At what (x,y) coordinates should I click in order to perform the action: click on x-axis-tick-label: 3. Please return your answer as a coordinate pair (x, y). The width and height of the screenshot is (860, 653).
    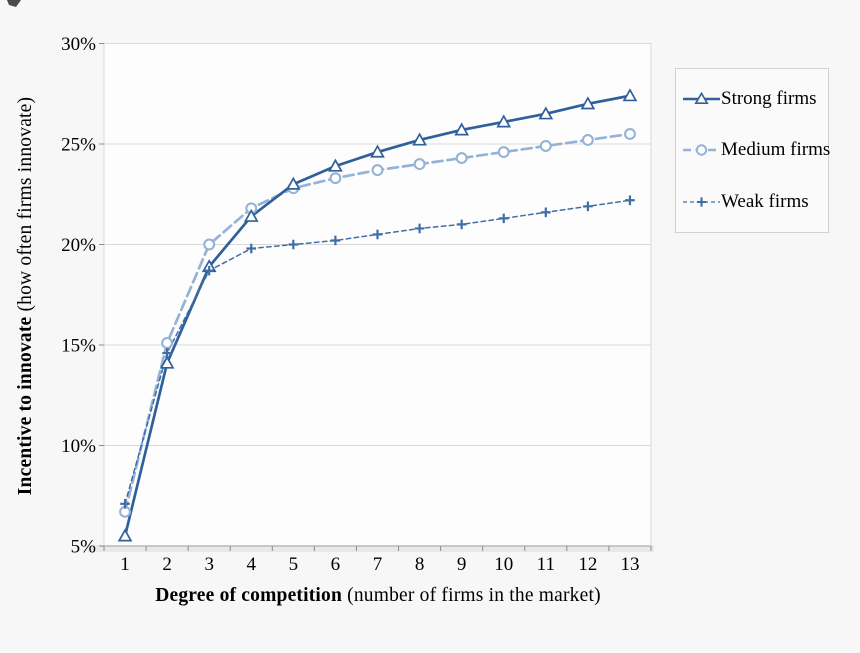
    Looking at the image, I should click on (209, 564).